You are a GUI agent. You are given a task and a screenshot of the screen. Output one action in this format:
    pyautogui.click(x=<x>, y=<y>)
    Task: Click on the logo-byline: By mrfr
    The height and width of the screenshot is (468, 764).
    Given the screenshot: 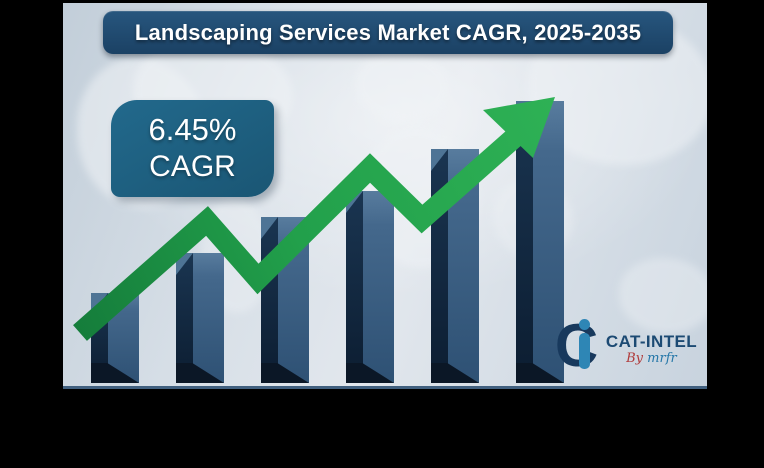 What is the action you would take?
    pyautogui.click(x=651, y=358)
    